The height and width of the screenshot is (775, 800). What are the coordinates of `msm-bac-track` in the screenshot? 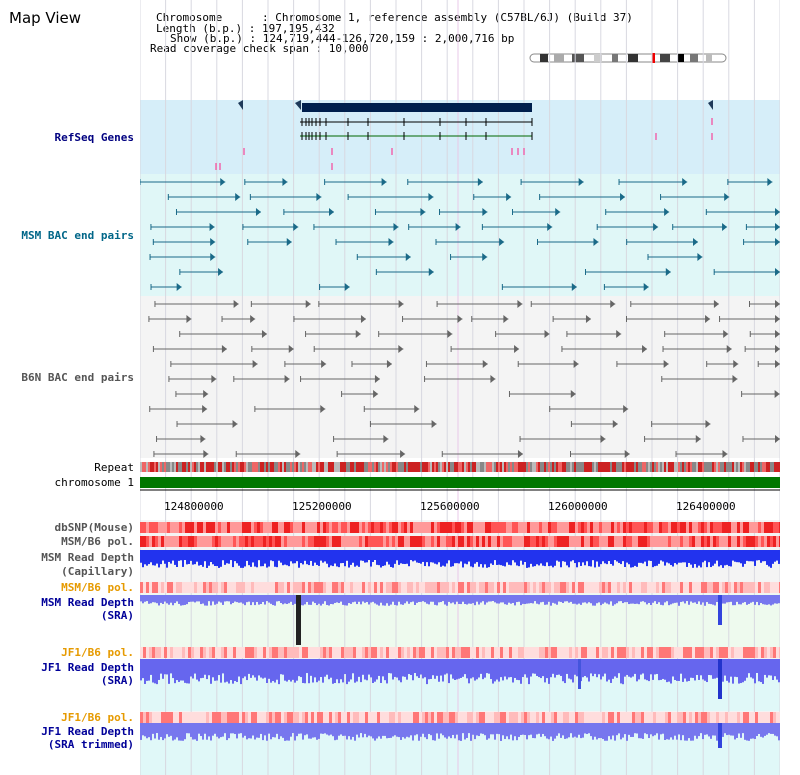 It's located at (460, 235).